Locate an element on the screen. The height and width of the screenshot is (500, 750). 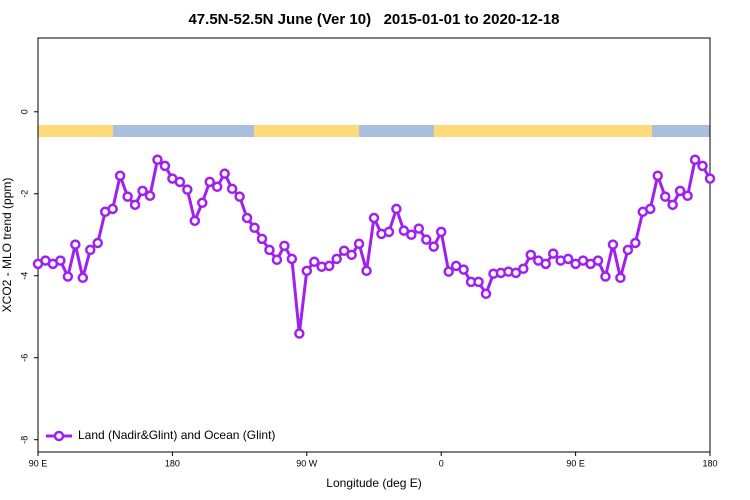
y-tick-label: -2 is located at coordinates (24, 194).